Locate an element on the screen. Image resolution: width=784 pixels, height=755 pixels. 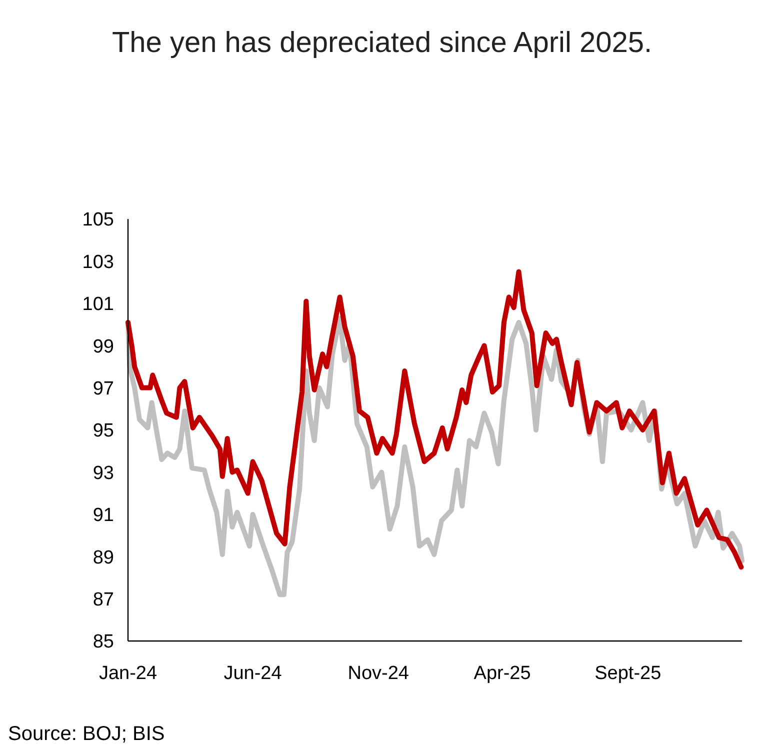
y-tick-label: 105 is located at coordinates (98, 220).